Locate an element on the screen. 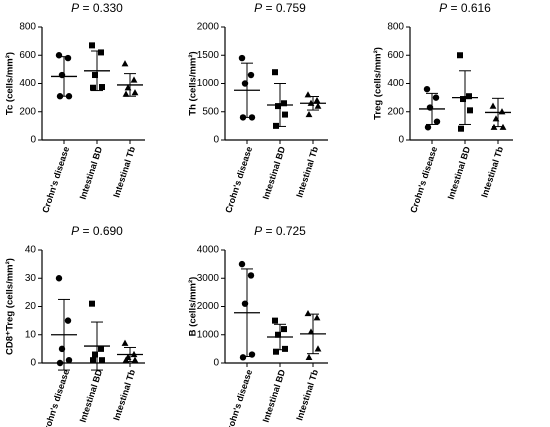  y-tick-label: 20 is located at coordinates (31, 306).